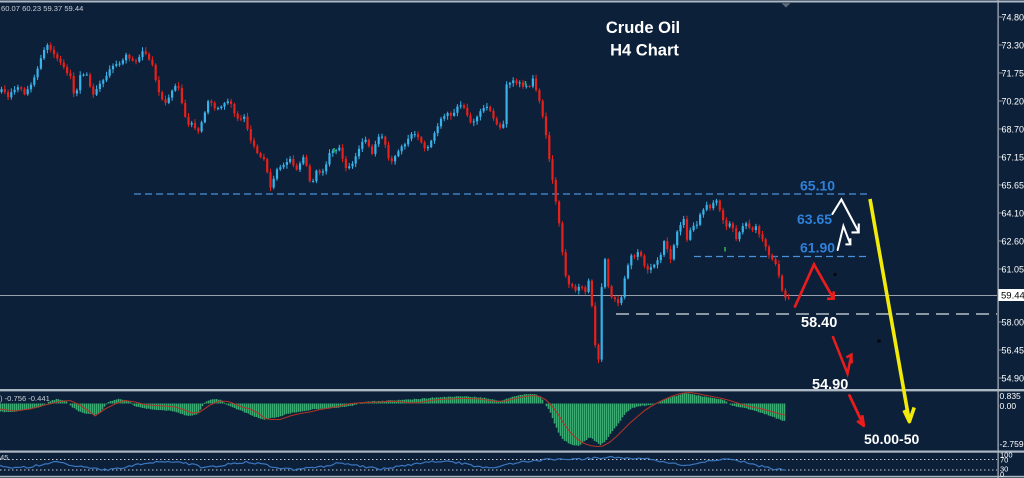  What do you see at coordinates (1013, 46) in the screenshot?
I see `svg-text: 73.30` at bounding box center [1013, 46].